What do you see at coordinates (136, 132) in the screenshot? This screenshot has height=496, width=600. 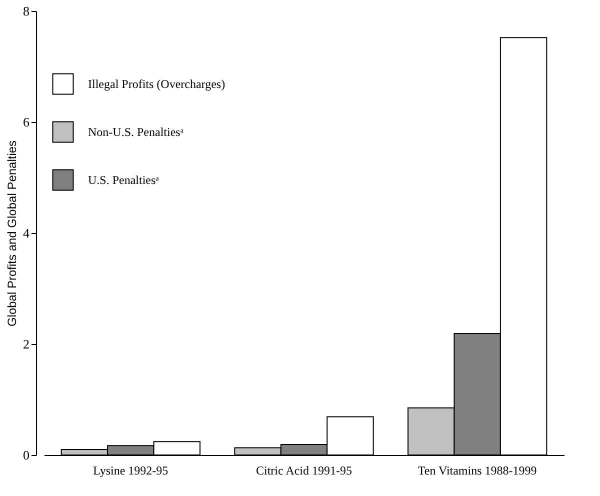 I see `legend-label: Non-U.S. Penaltiesᵃ` at bounding box center [136, 132].